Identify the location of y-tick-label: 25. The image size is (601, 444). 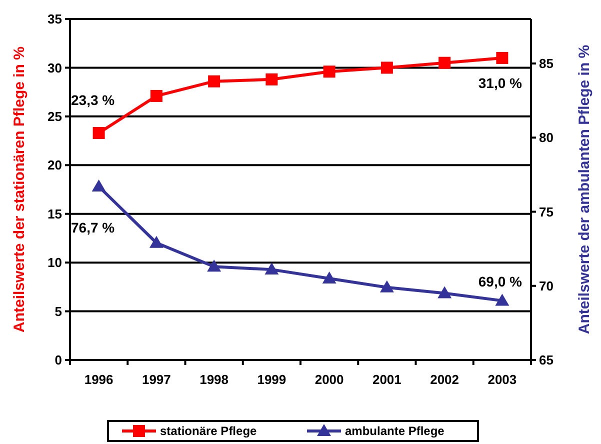
(55, 116).